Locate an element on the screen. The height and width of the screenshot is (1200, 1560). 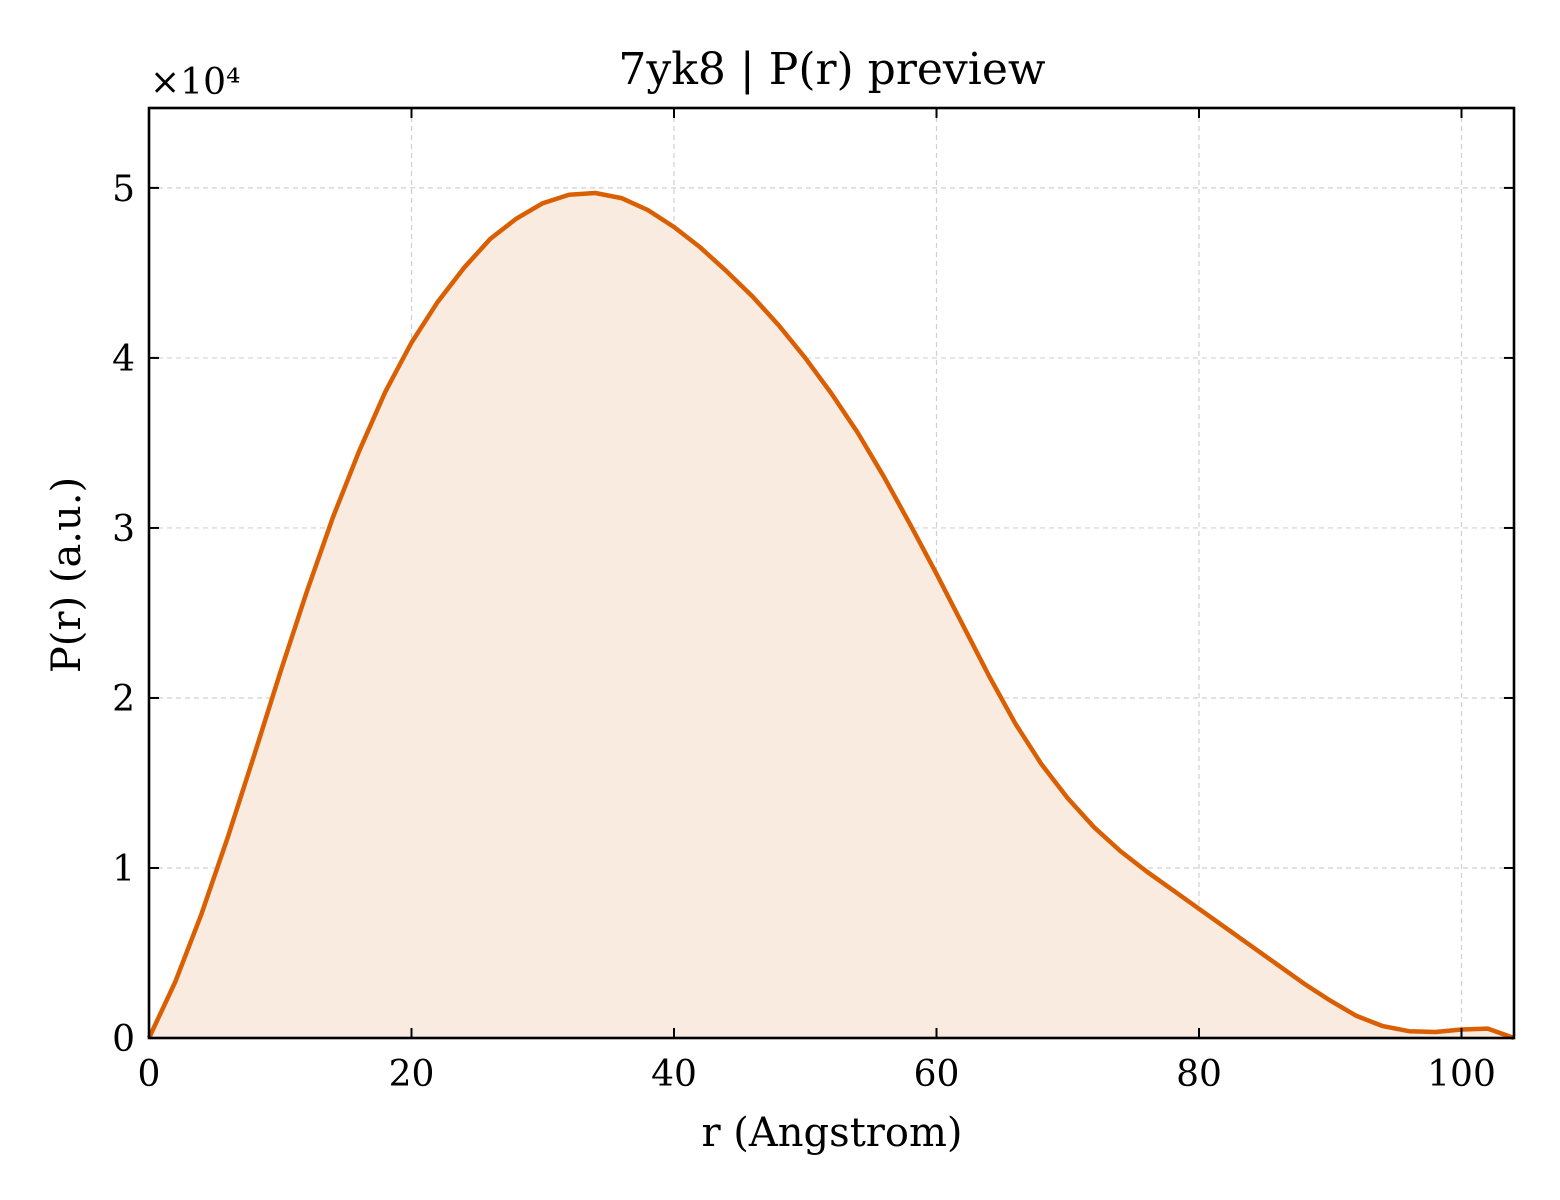
x-tick-label: 40 is located at coordinates (674, 1074).